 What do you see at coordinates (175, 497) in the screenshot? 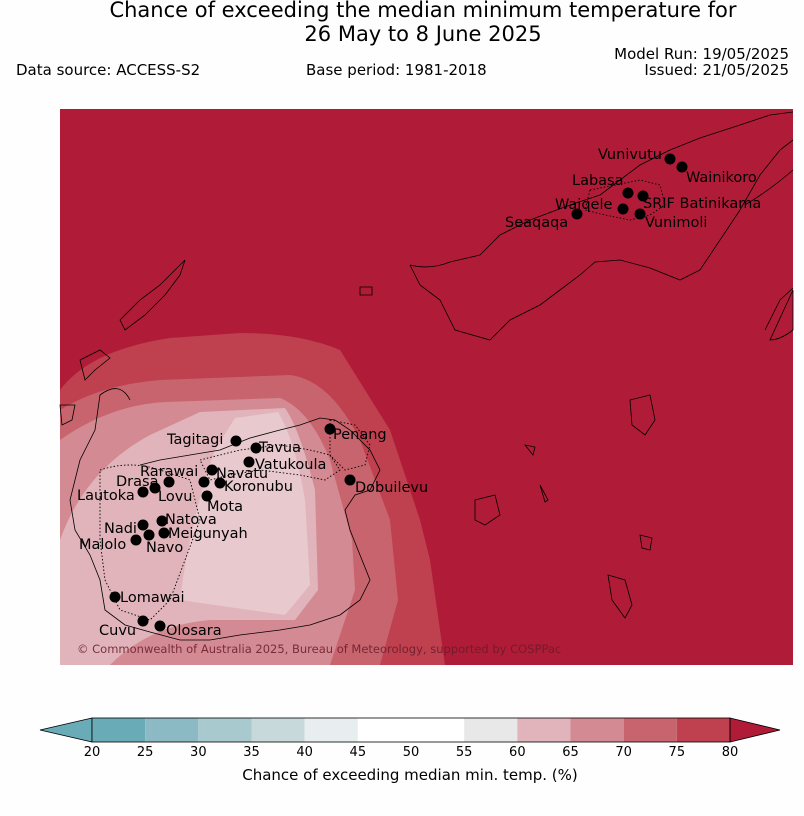
I see `station-label: Lovu` at bounding box center [175, 497].